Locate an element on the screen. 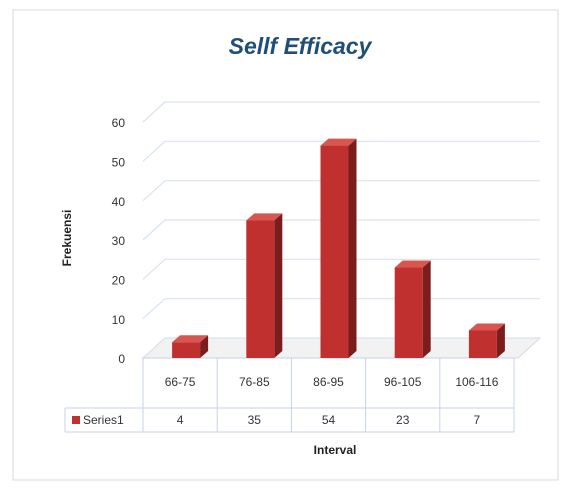 This screenshot has width=571, height=488. y-axis-label: Frekuensi is located at coordinates (67, 238).